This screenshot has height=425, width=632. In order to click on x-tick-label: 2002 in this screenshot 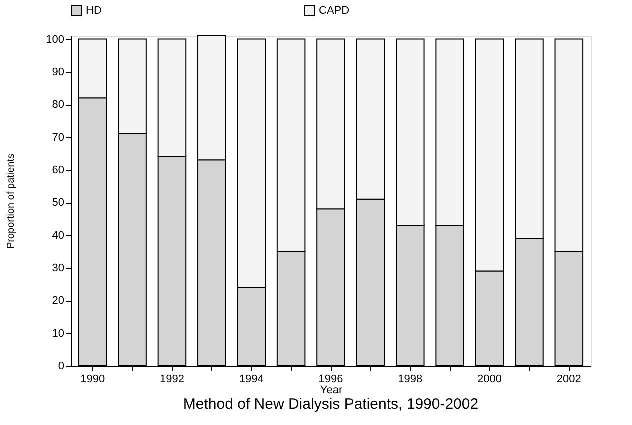, I will do `click(569, 380)`.